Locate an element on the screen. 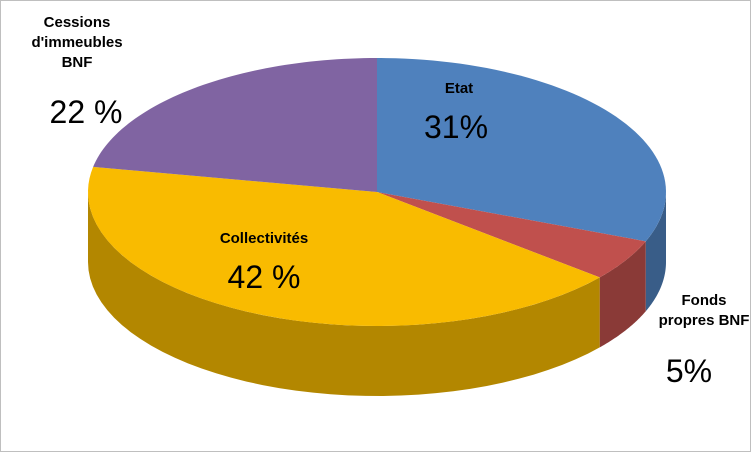 The image size is (751, 452). value-label: 31% is located at coordinates (456, 127).